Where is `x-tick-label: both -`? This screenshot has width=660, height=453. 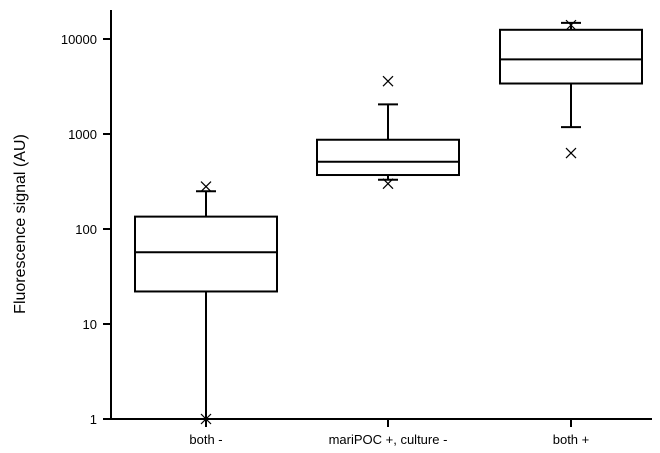 x-tick-label: both - is located at coordinates (205, 439).